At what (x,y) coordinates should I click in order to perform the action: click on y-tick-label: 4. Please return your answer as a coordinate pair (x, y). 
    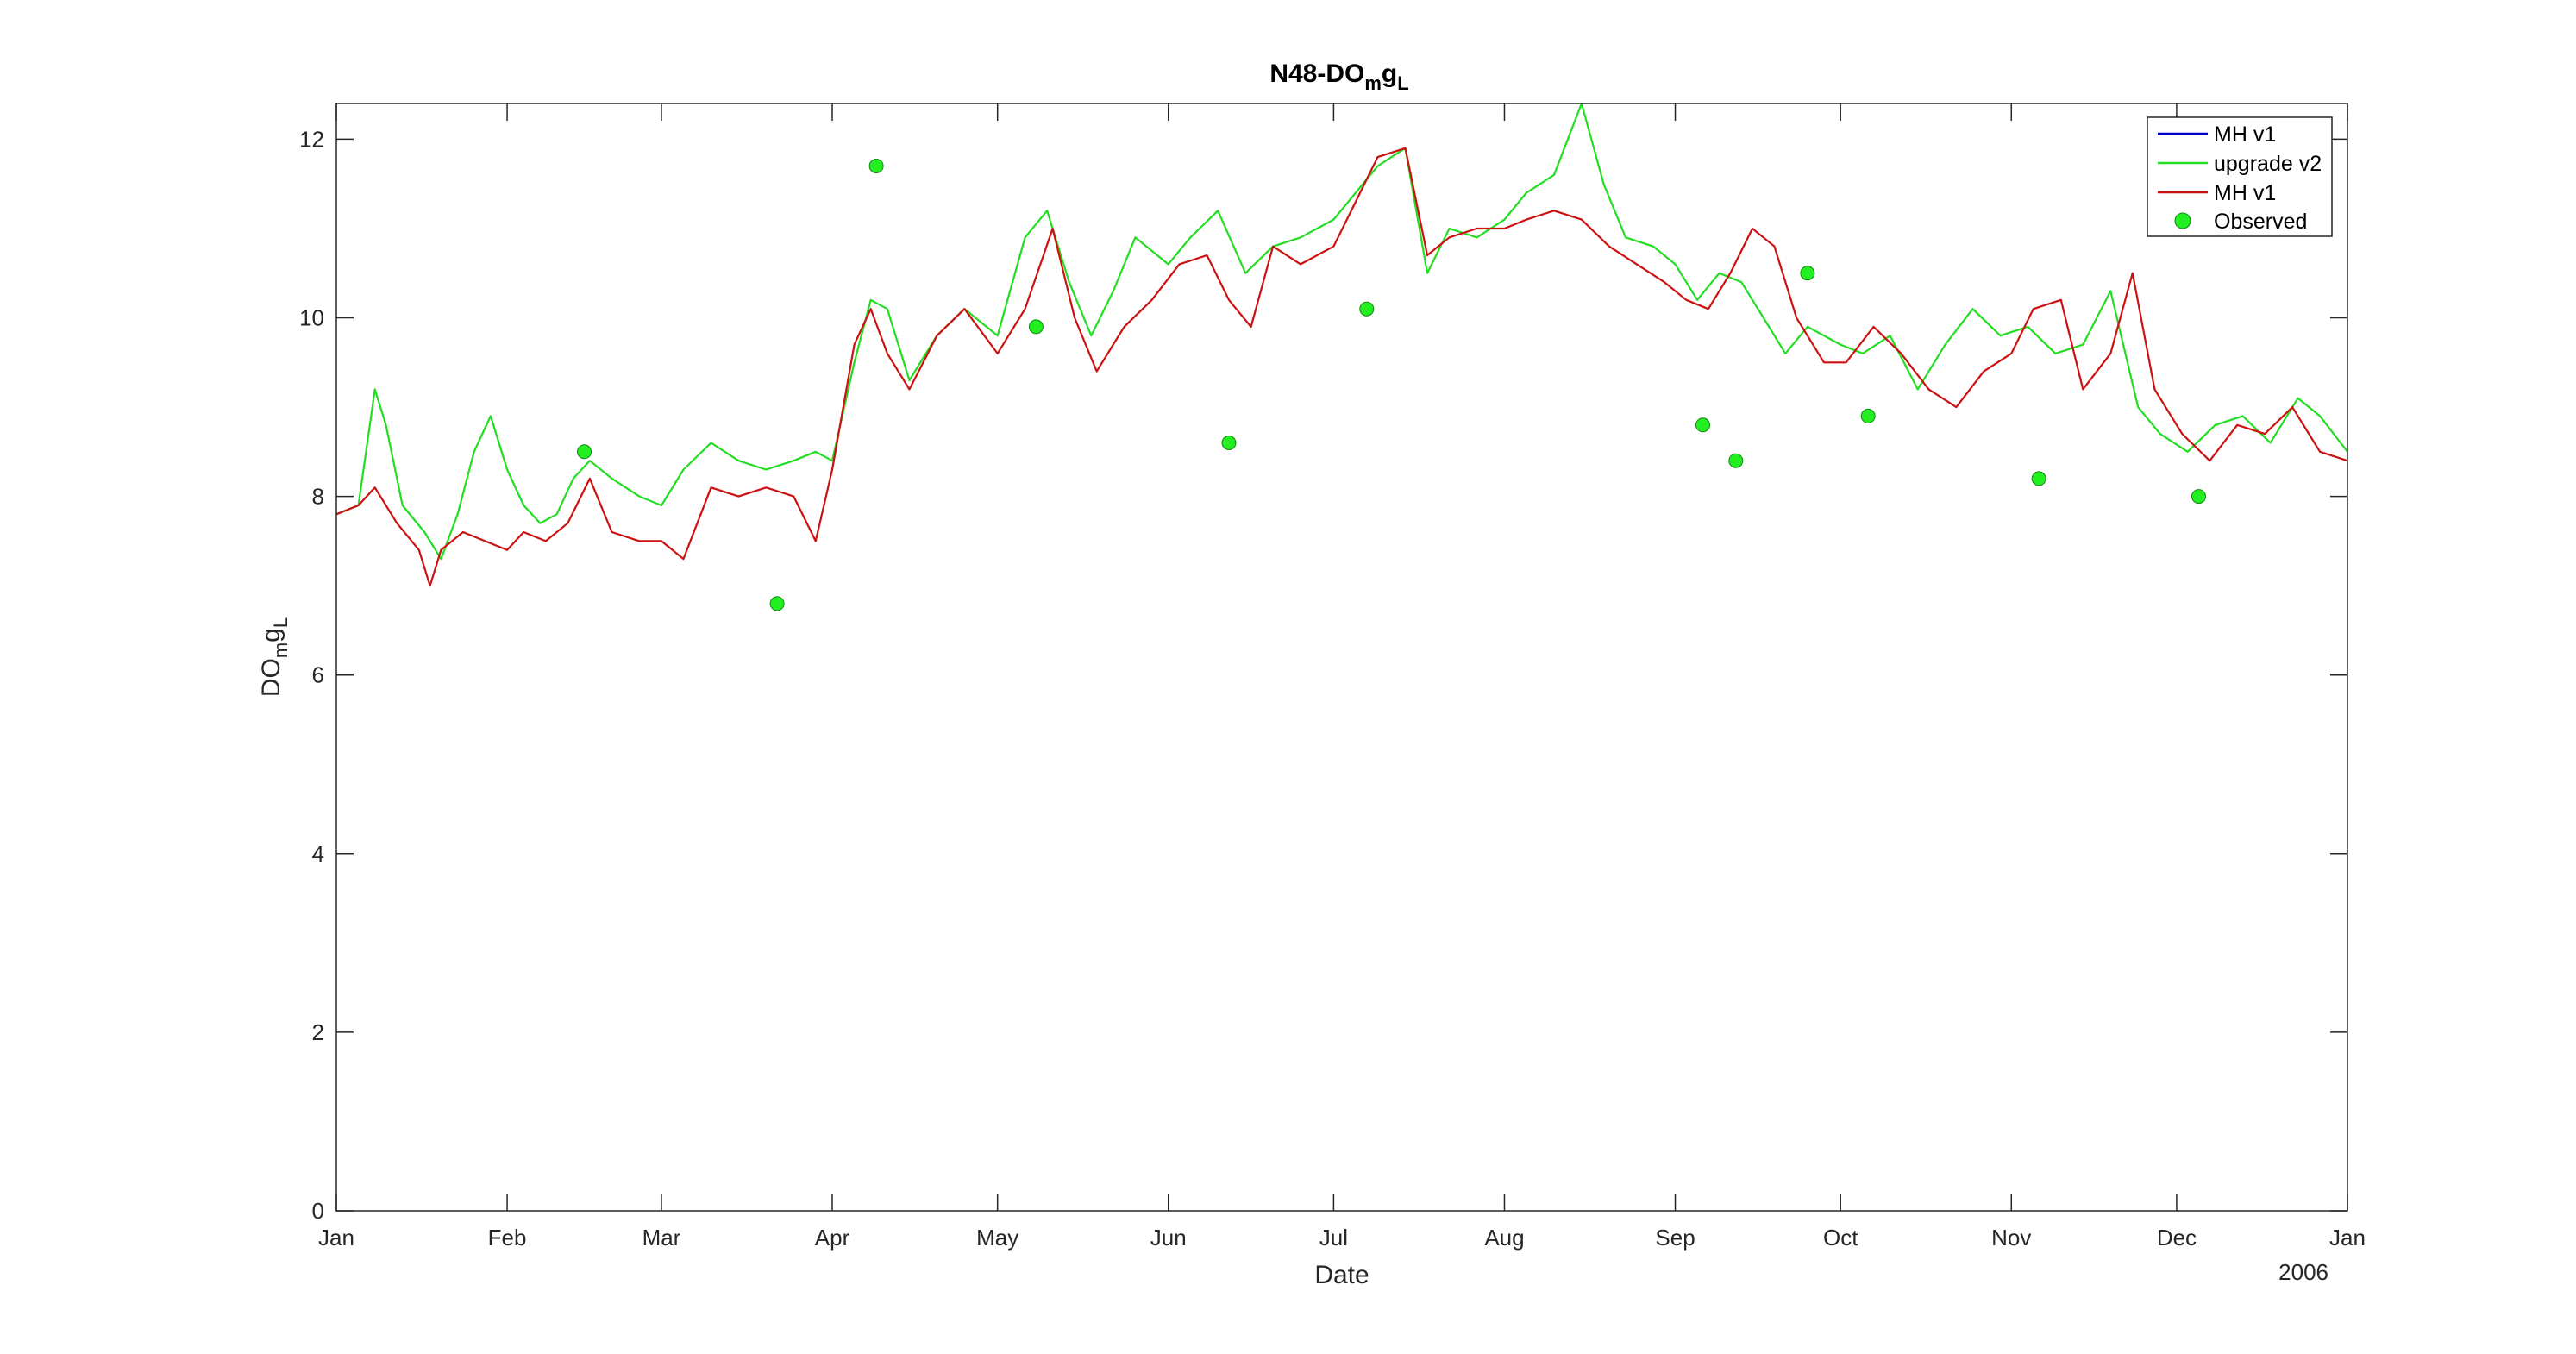
    Looking at the image, I should click on (318, 854).